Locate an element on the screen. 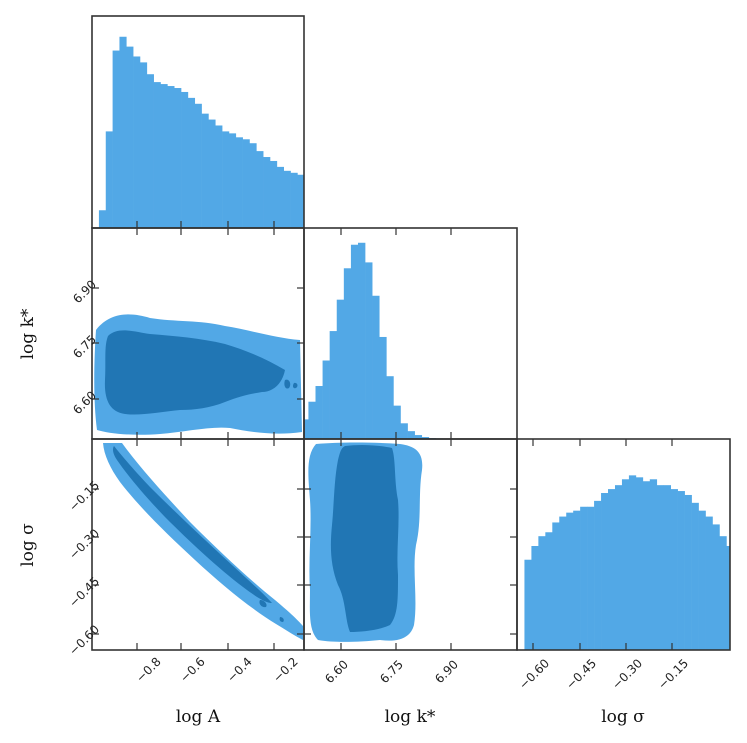 Image resolution: width=747 pixels, height=743 pixels. x-tick-label: −0.2 is located at coordinates (285, 670).